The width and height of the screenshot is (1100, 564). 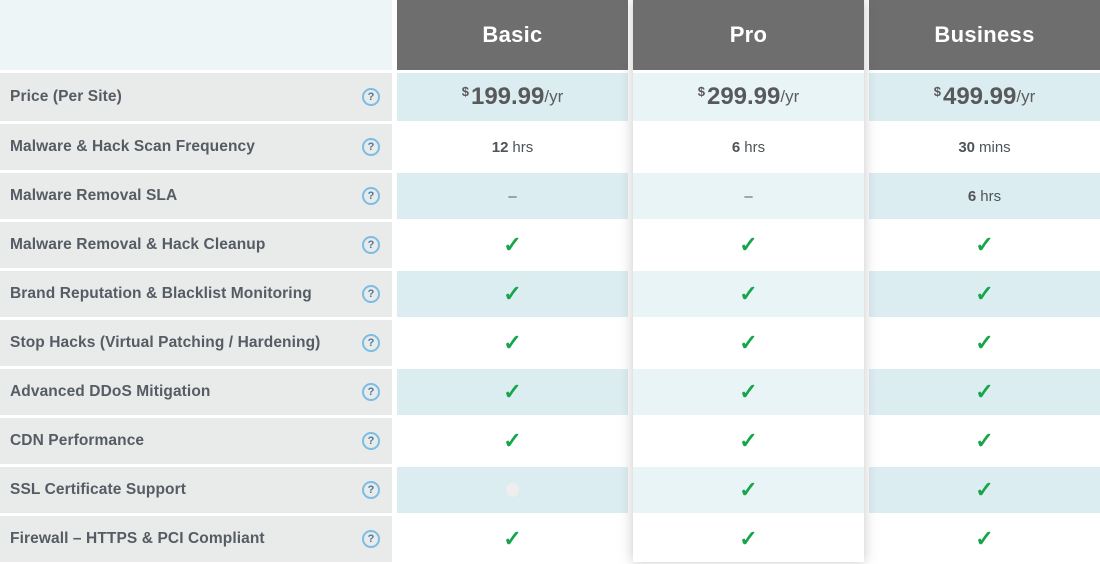 What do you see at coordinates (132, 146) in the screenshot?
I see `feature-label: Malware & Hack Scan Frequency` at bounding box center [132, 146].